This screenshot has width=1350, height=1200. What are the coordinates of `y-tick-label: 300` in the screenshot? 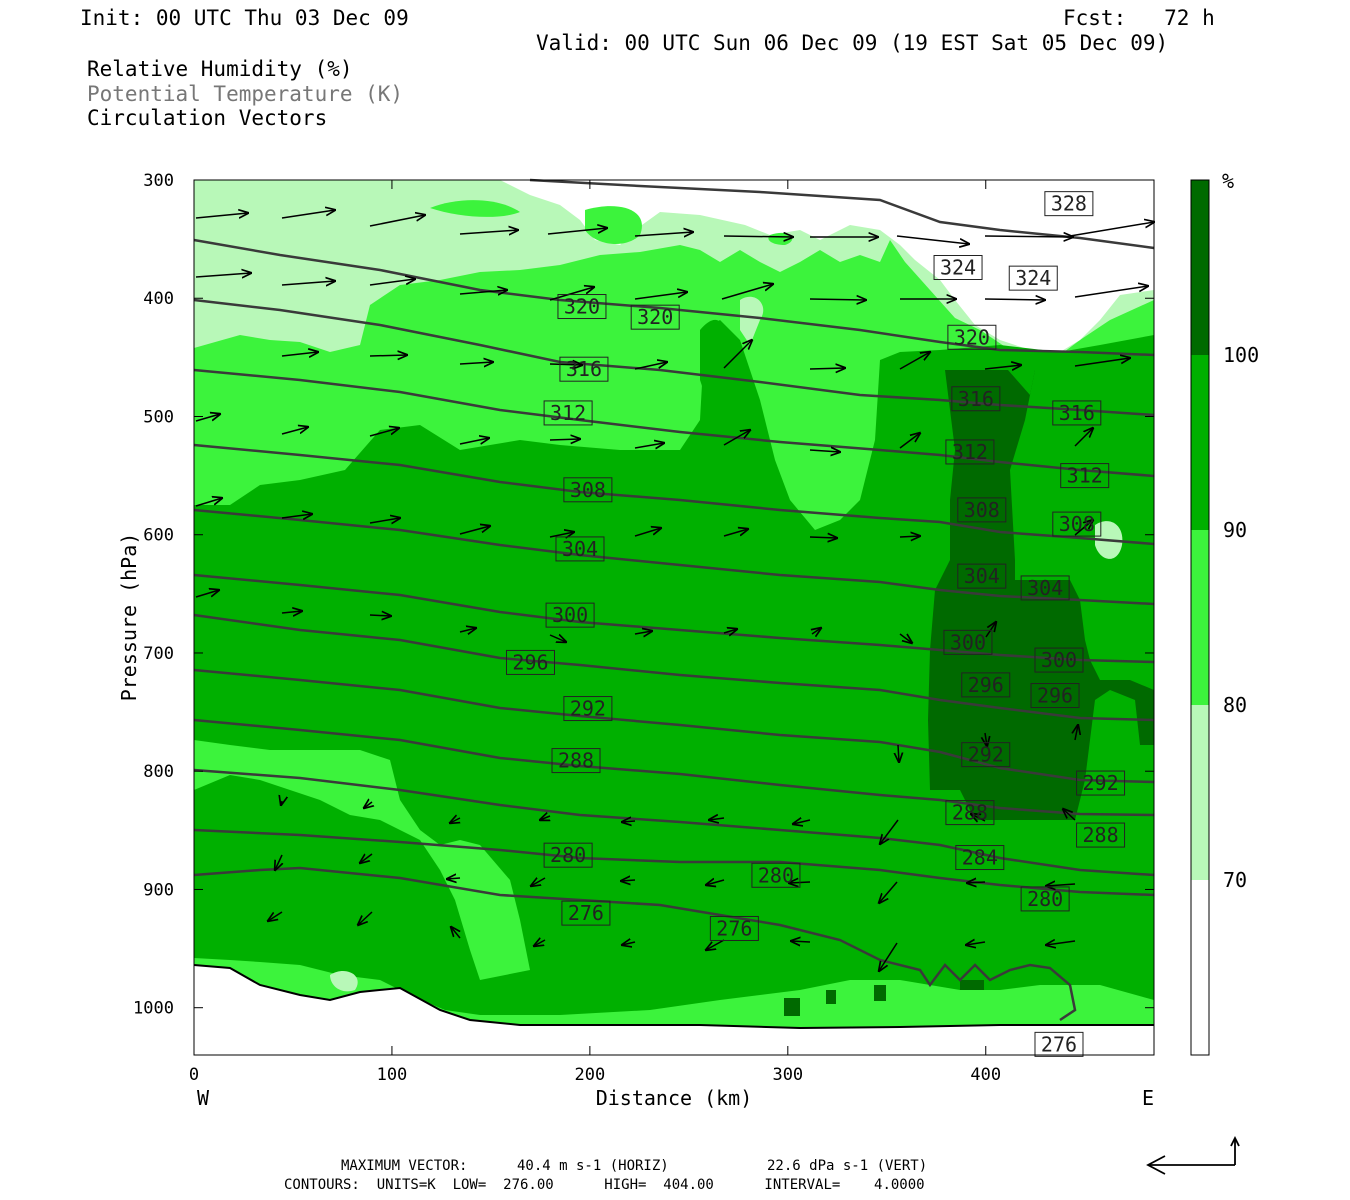 It's located at (158, 181).